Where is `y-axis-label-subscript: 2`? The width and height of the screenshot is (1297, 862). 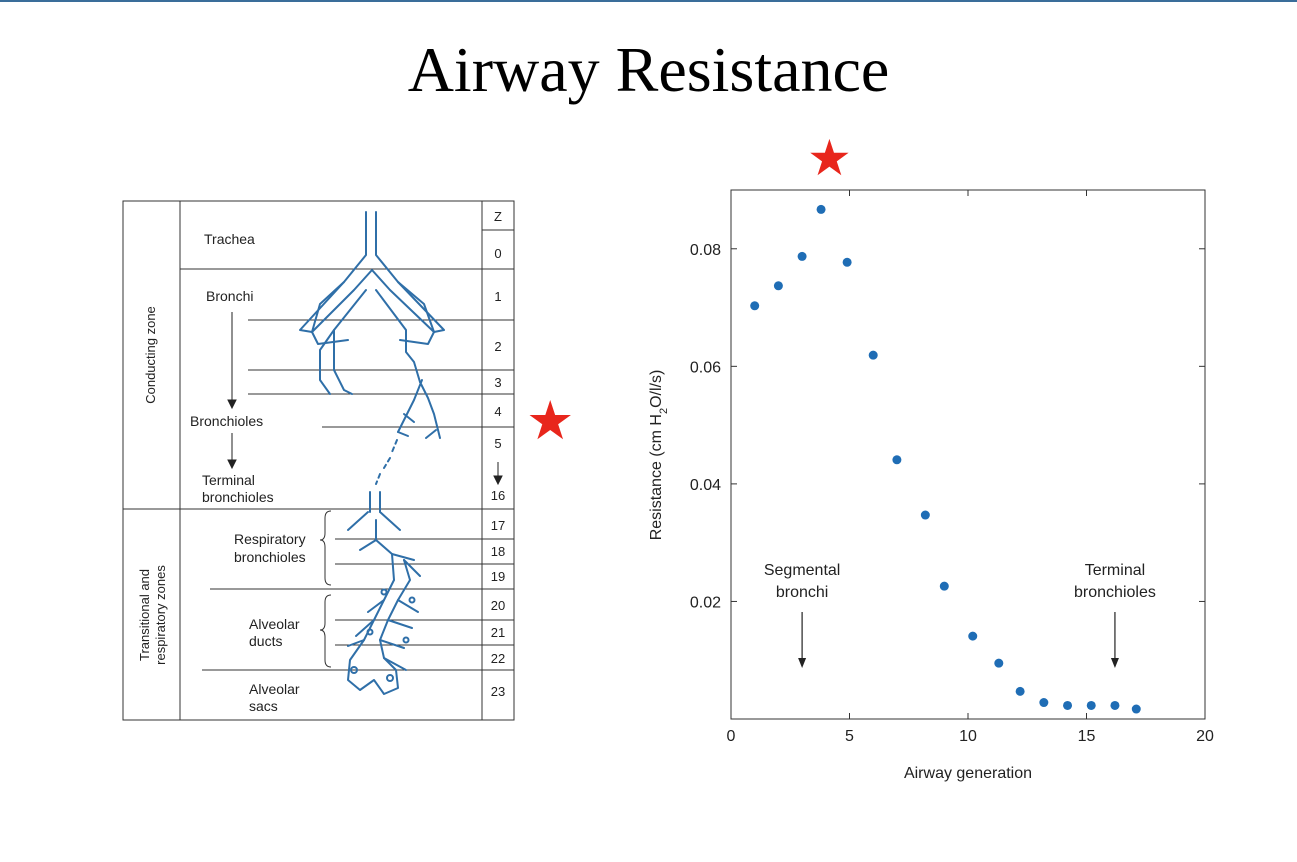 y-axis-label-subscript: 2 is located at coordinates (664, 411).